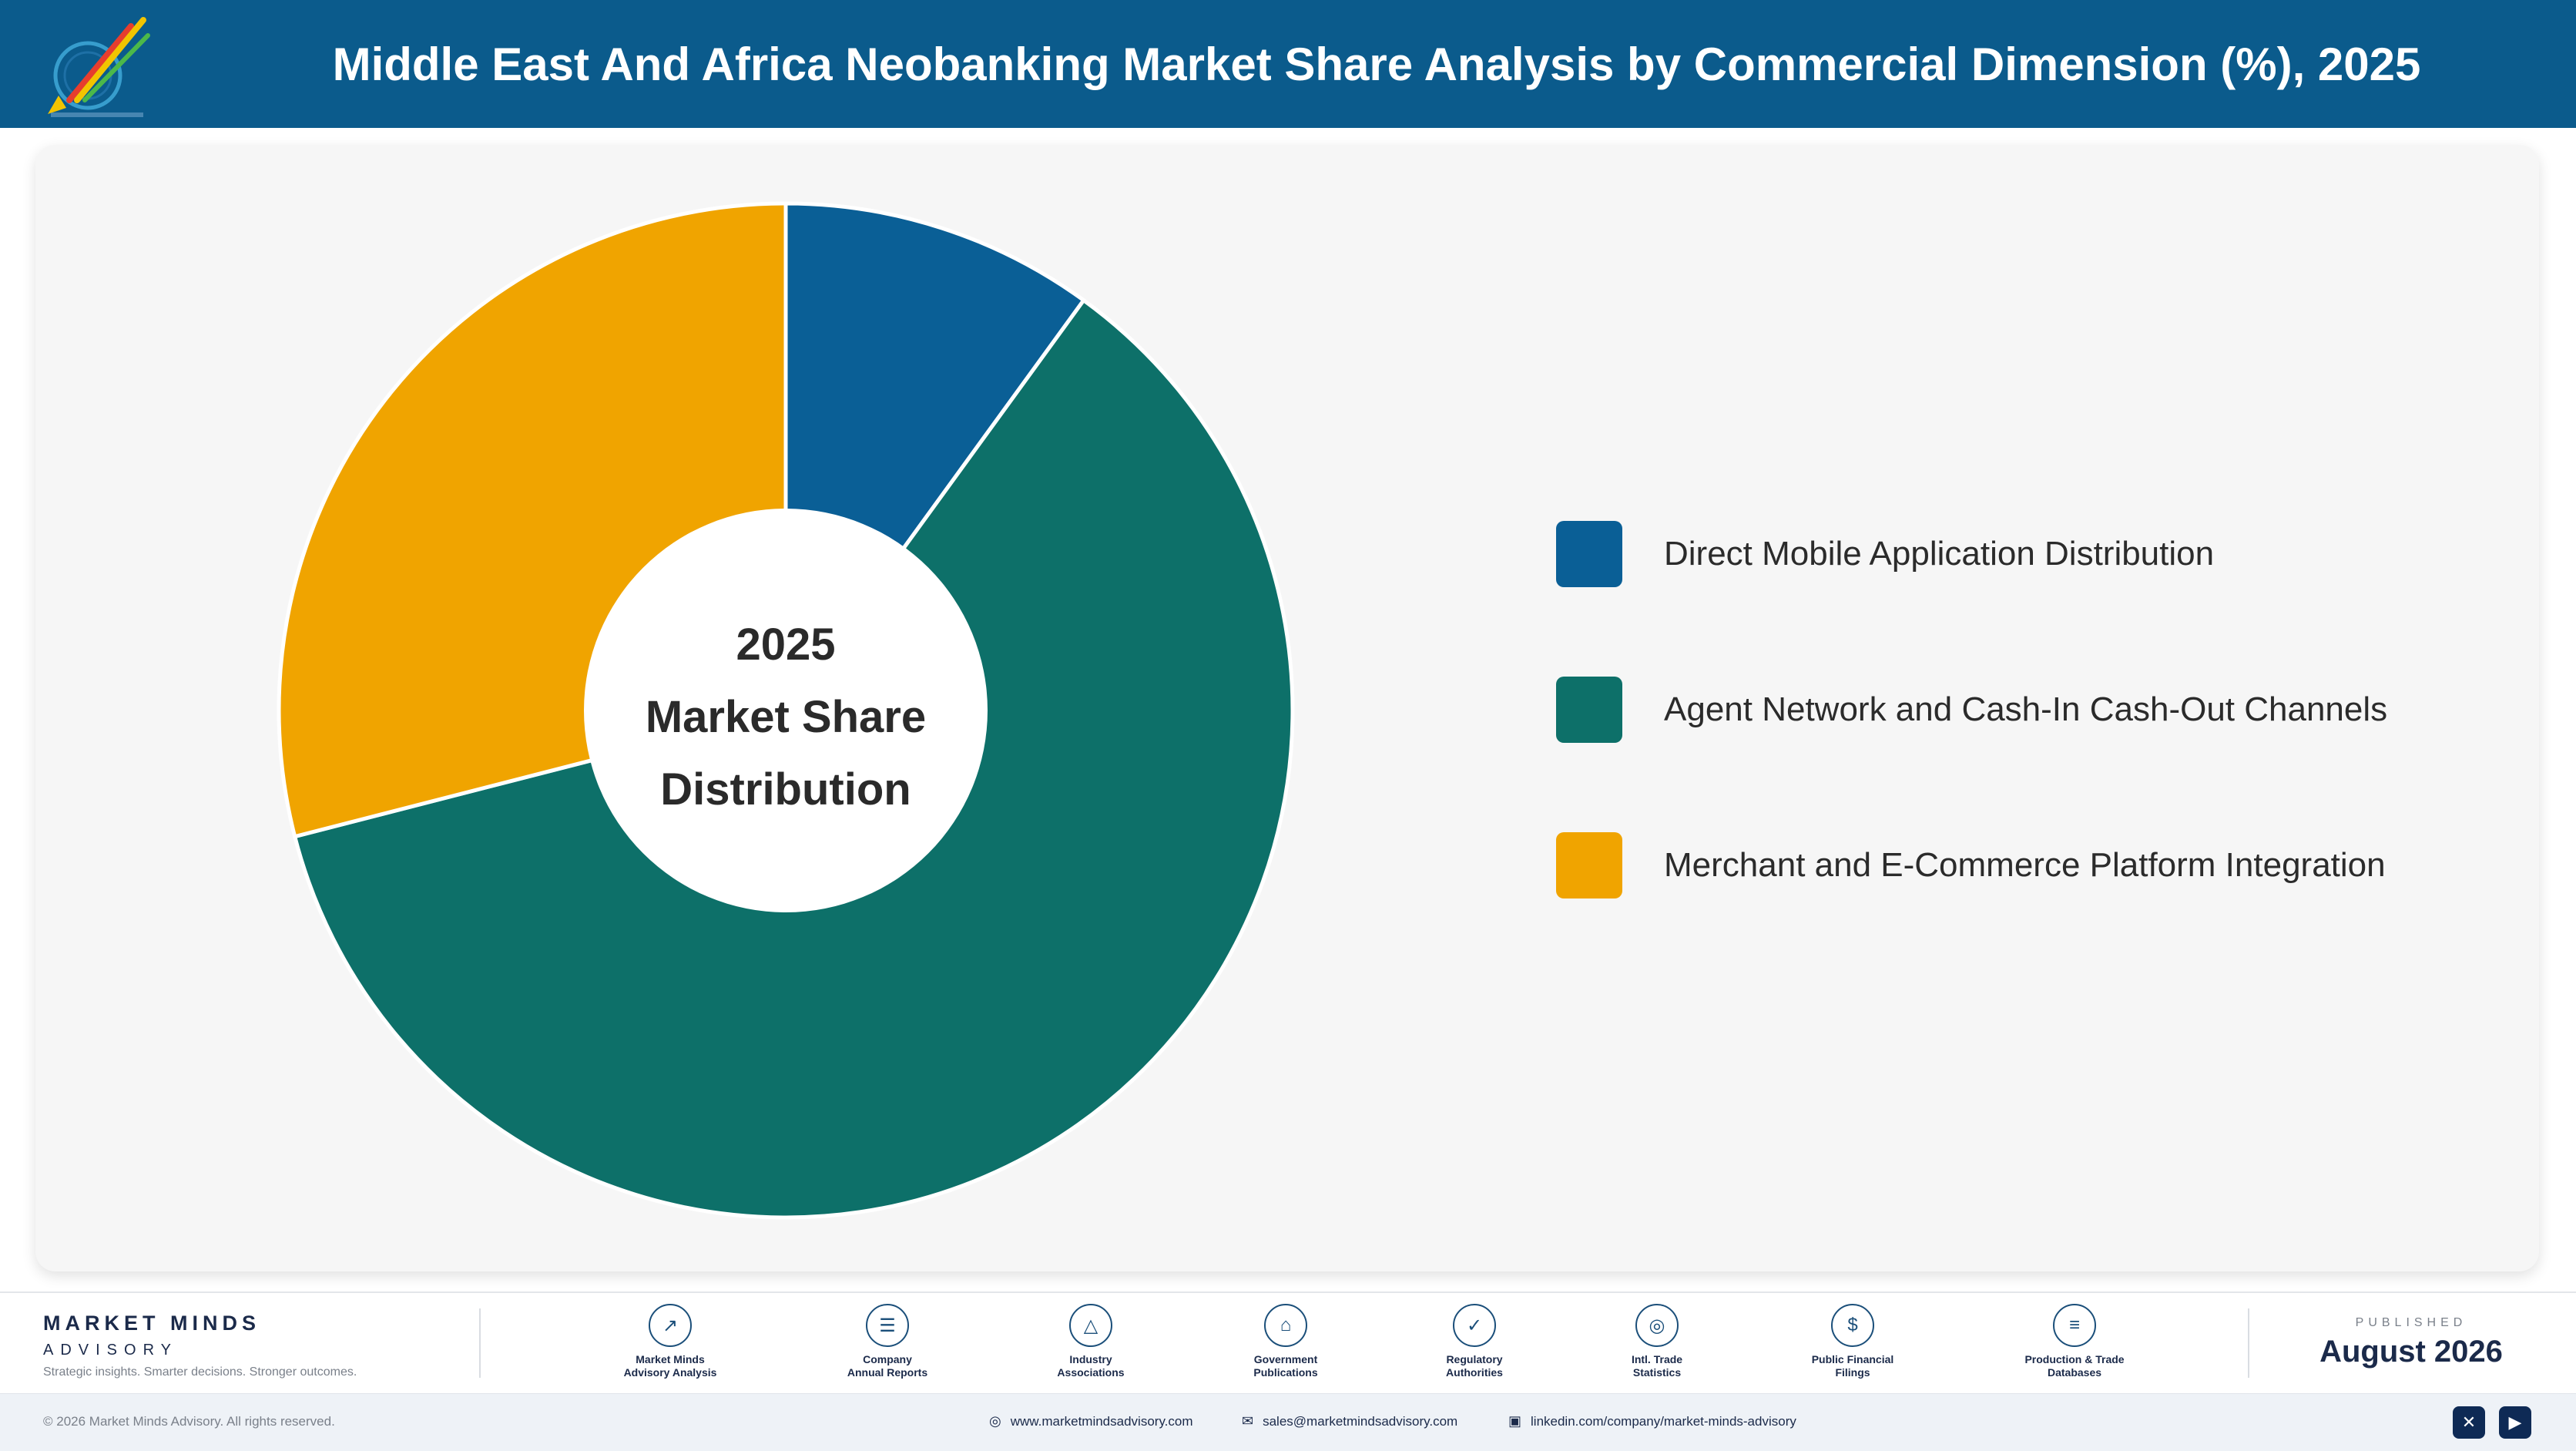  What do you see at coordinates (670, 1372) in the screenshot?
I see `source-line2: Advisory Analysis` at bounding box center [670, 1372].